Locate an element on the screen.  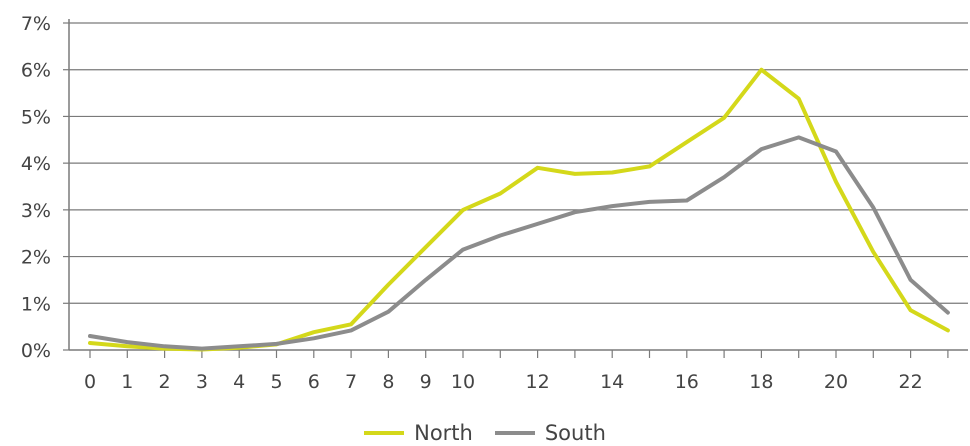
x-tick-label: 7 is located at coordinates (351, 382).